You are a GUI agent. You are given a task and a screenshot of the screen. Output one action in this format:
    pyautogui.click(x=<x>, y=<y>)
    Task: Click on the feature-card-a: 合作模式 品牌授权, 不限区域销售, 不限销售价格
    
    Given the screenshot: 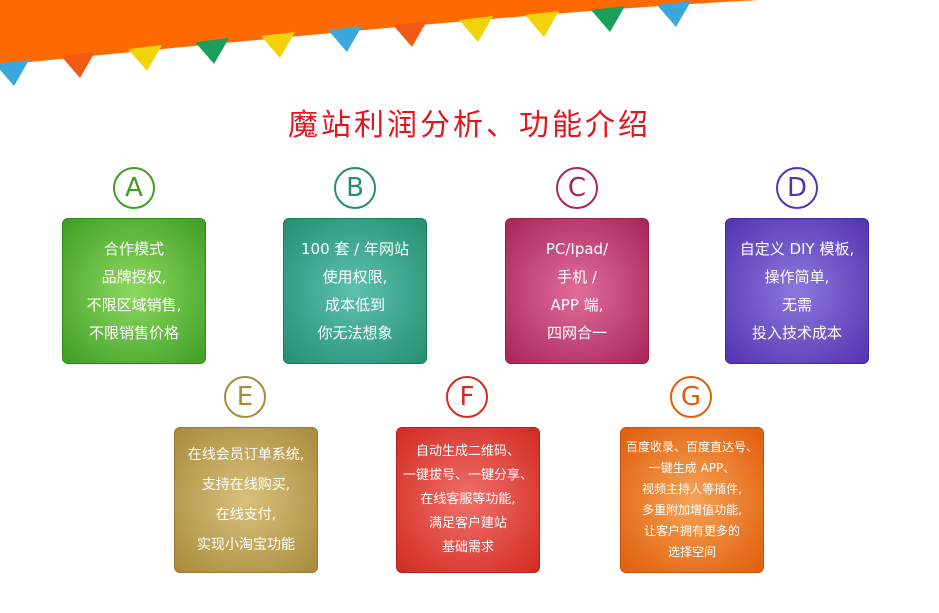 What is the action you would take?
    pyautogui.click(x=134, y=291)
    